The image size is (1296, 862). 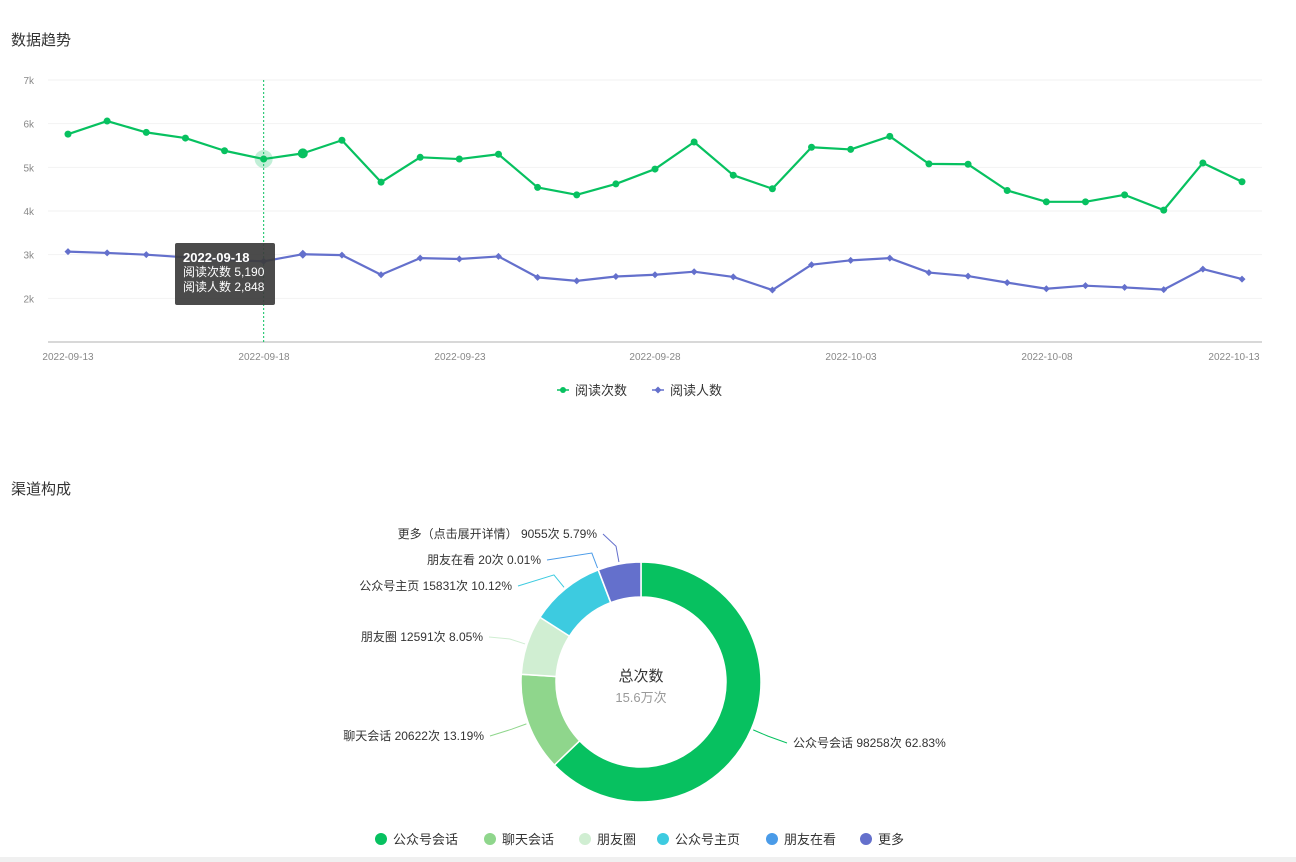 What do you see at coordinates (640, 697) in the screenshot?
I see `donut-center-value: 15.6万次` at bounding box center [640, 697].